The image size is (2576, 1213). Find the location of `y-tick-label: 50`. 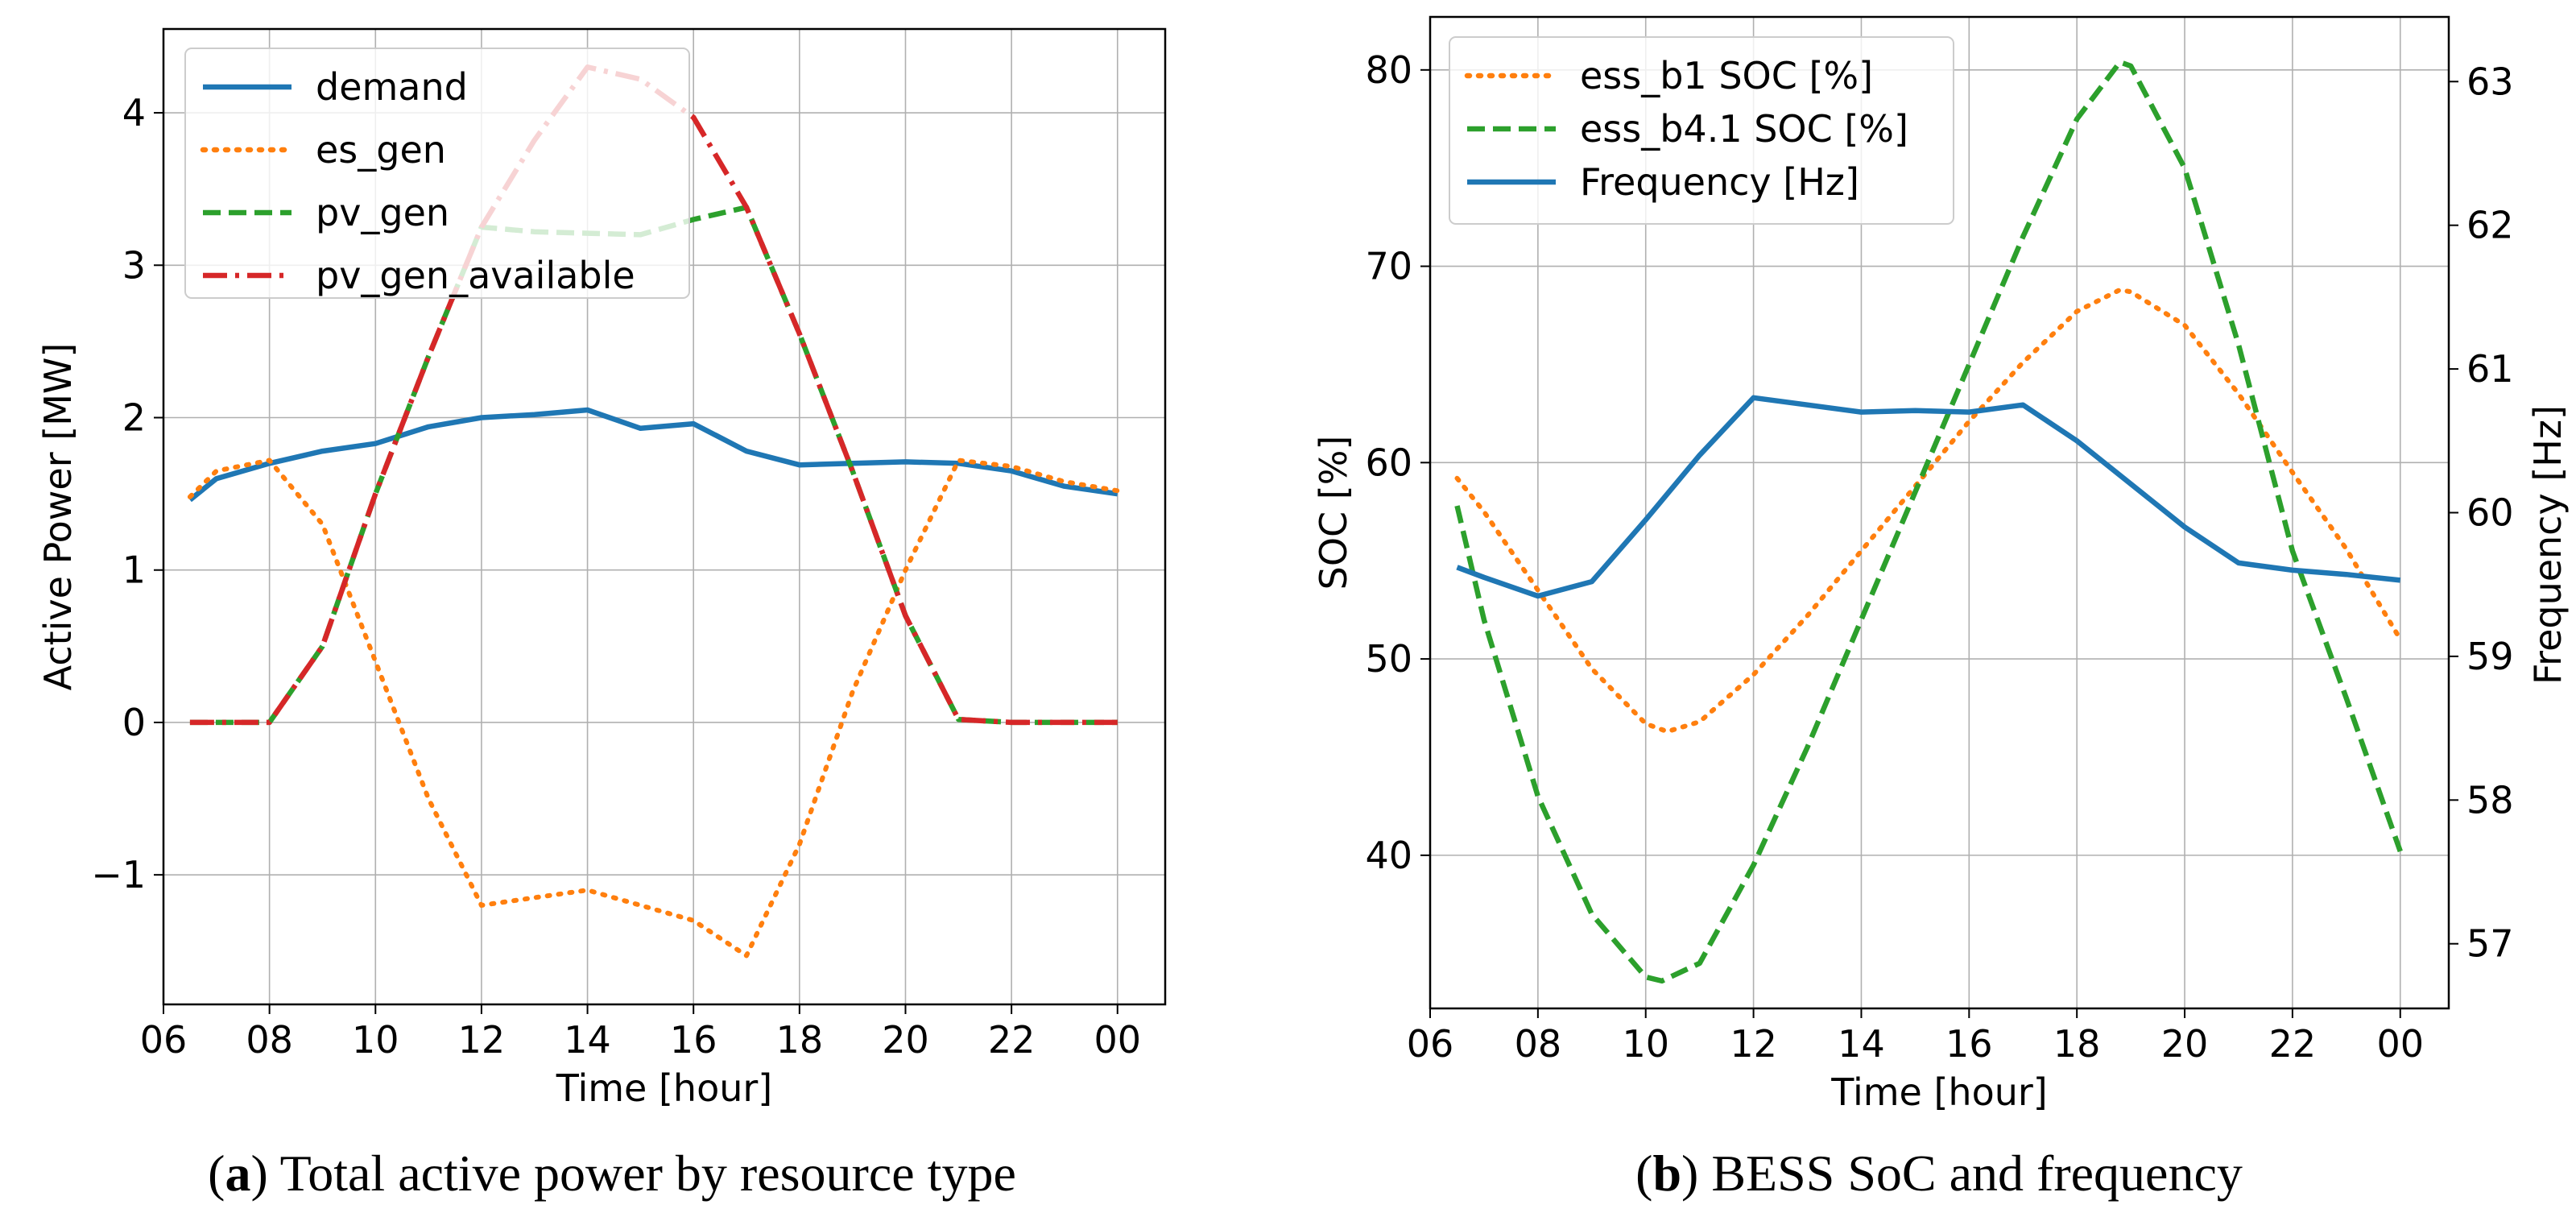

y-tick-label: 50 is located at coordinates (1389, 659).